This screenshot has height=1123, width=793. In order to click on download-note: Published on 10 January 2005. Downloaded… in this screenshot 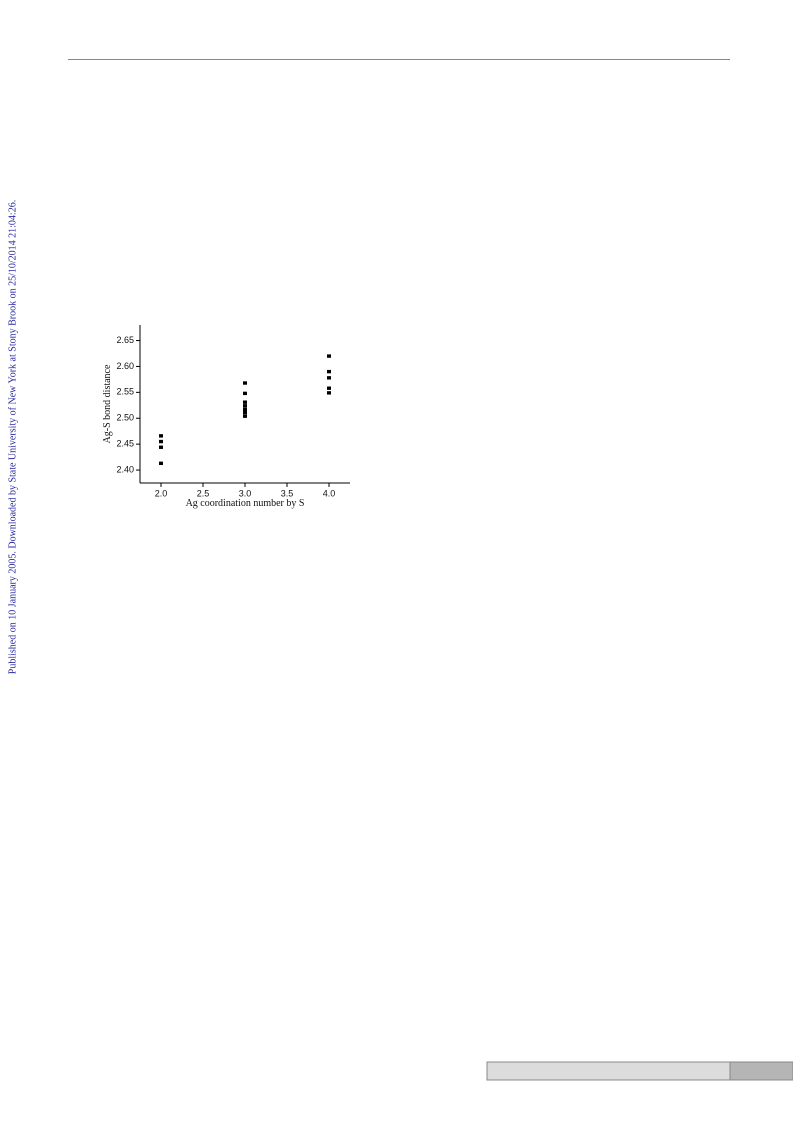, I will do `click(12, 437)`.